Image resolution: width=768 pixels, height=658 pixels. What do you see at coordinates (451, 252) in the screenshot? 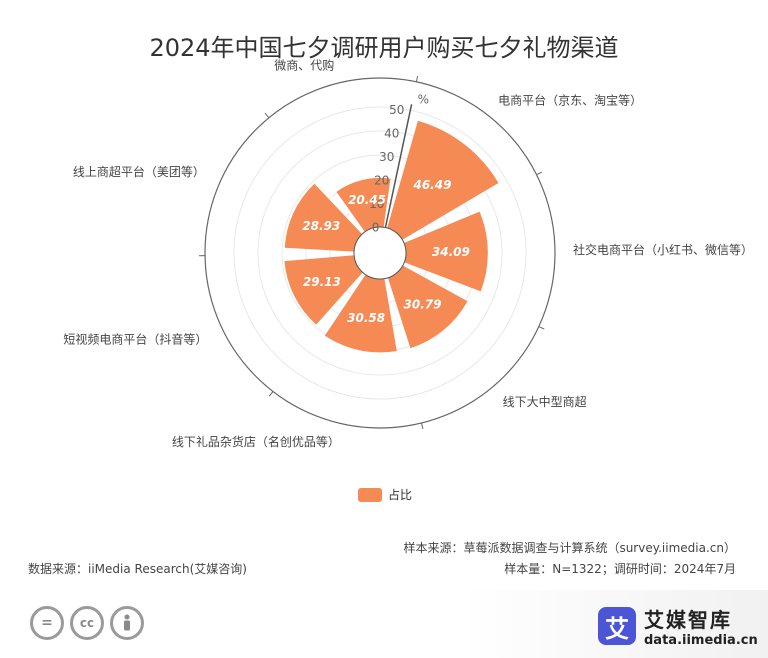
I see `value-label: 34.09` at bounding box center [451, 252].